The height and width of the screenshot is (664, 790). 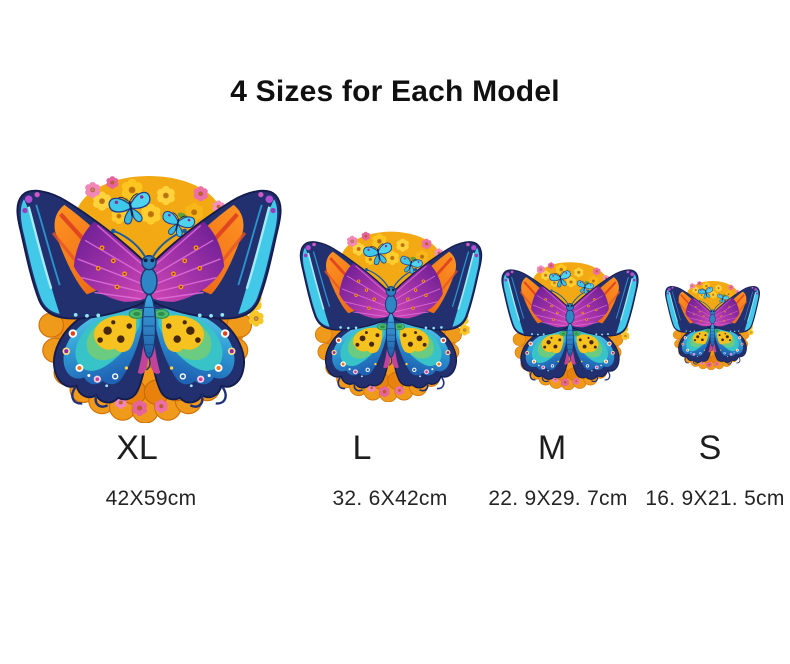 I want to click on size-label-s: S, so click(x=710, y=448).